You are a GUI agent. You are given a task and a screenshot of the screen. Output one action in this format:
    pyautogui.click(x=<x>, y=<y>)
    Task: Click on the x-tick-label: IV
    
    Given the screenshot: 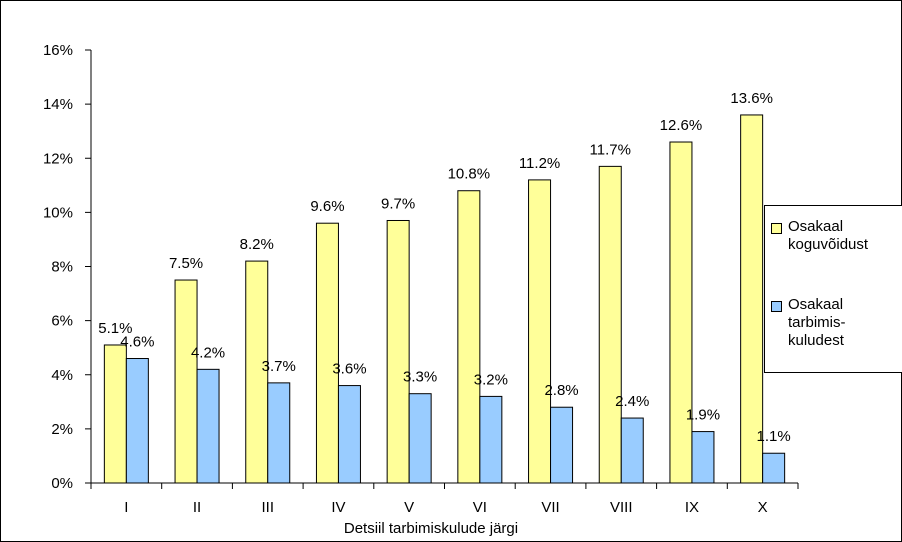 What is the action you would take?
    pyautogui.click(x=338, y=507)
    